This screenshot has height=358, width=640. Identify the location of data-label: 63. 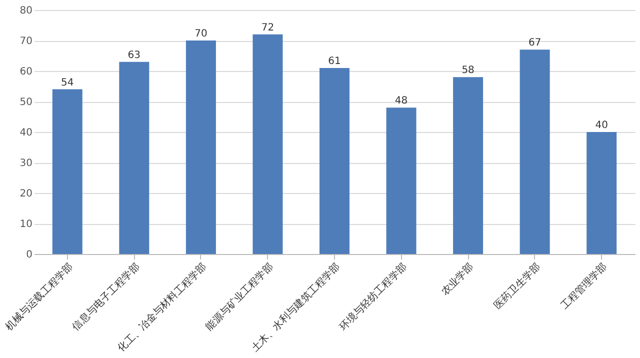
(134, 55).